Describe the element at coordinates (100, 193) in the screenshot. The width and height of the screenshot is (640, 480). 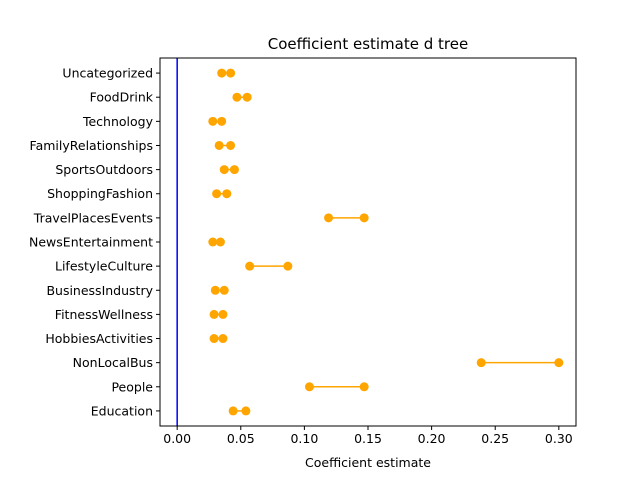
I see `y-tick-label: ShoppingFashion` at that location.